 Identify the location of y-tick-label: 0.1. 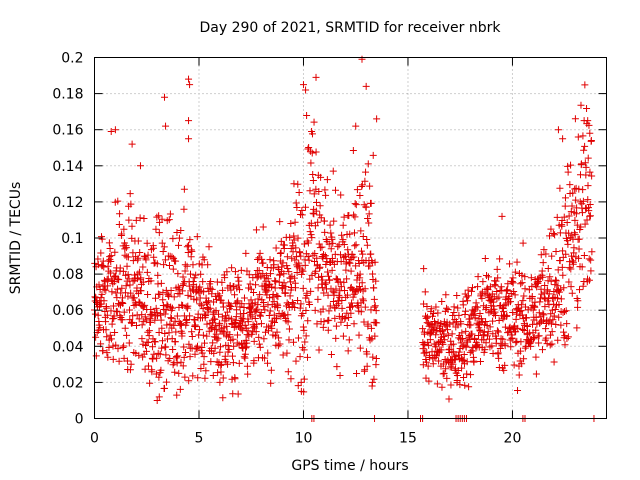
(72, 239).